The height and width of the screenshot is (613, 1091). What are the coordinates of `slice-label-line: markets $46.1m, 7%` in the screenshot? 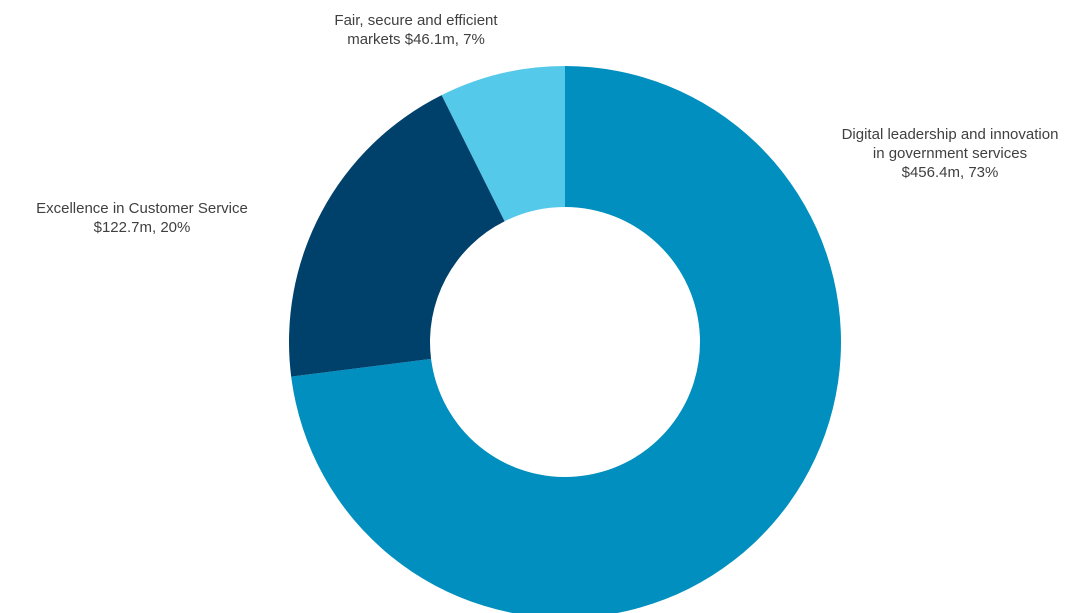 It's located at (416, 39).